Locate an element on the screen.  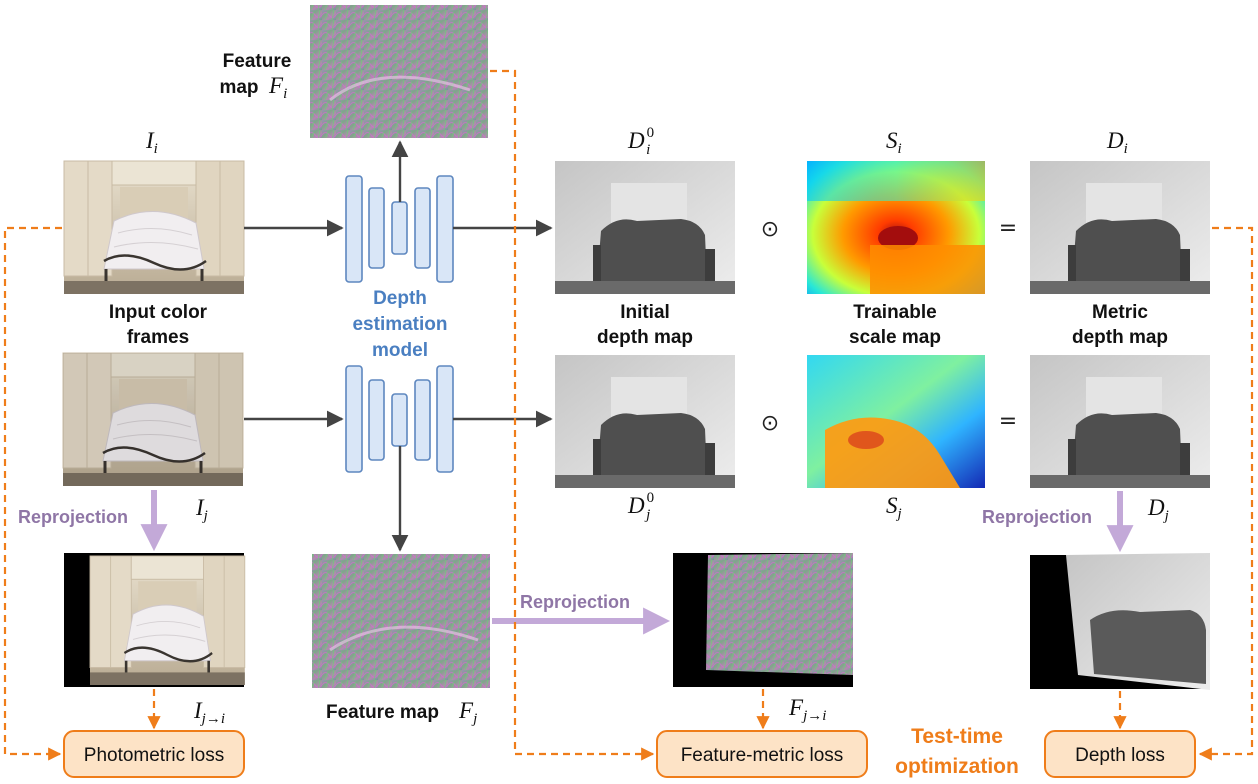
tto-label-line2: optimization is located at coordinates (957, 766).